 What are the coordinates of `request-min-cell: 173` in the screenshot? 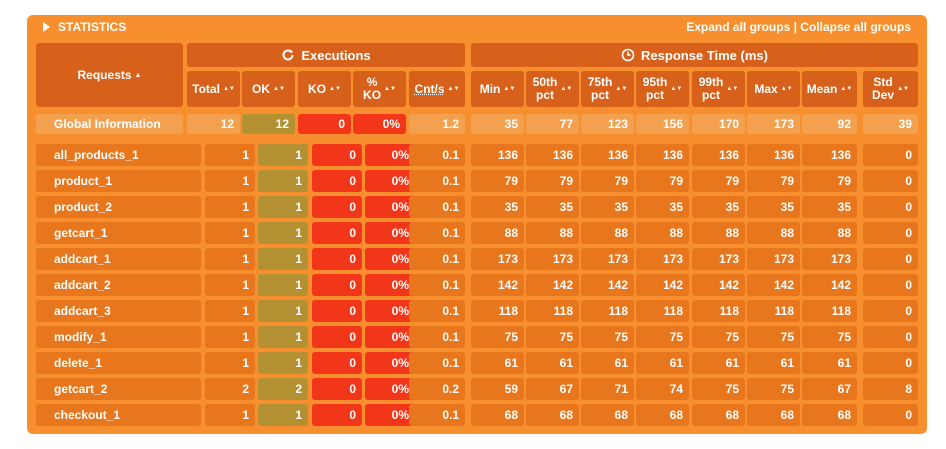 It's located at (497, 259).